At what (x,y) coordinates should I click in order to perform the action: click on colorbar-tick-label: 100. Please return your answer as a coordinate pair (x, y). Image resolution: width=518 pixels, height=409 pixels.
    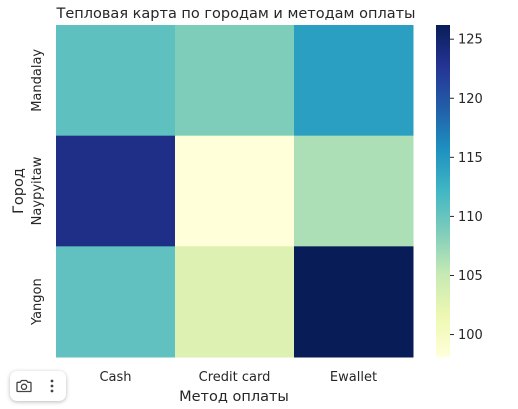
    Looking at the image, I should click on (470, 335).